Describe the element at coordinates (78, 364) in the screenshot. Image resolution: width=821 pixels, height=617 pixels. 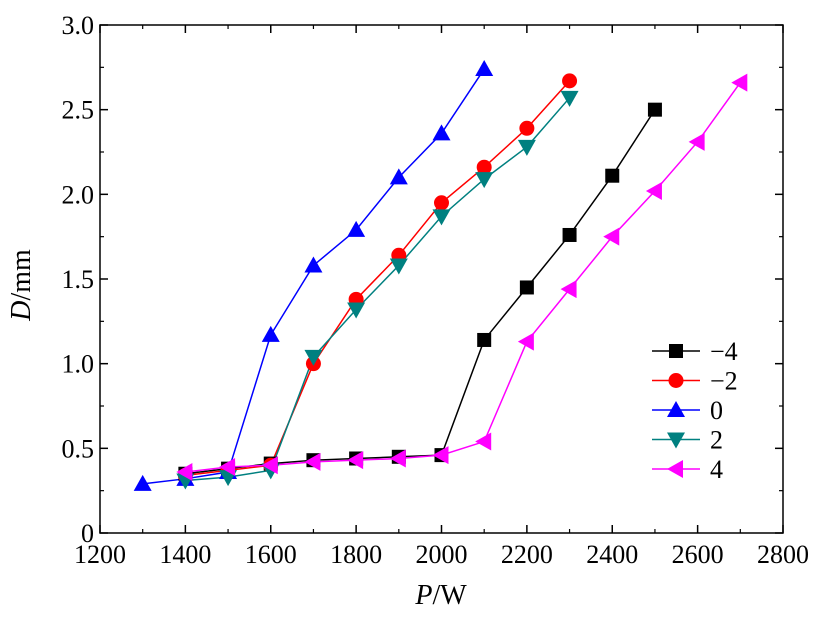
I see `y-tick-label: 1.0` at that location.